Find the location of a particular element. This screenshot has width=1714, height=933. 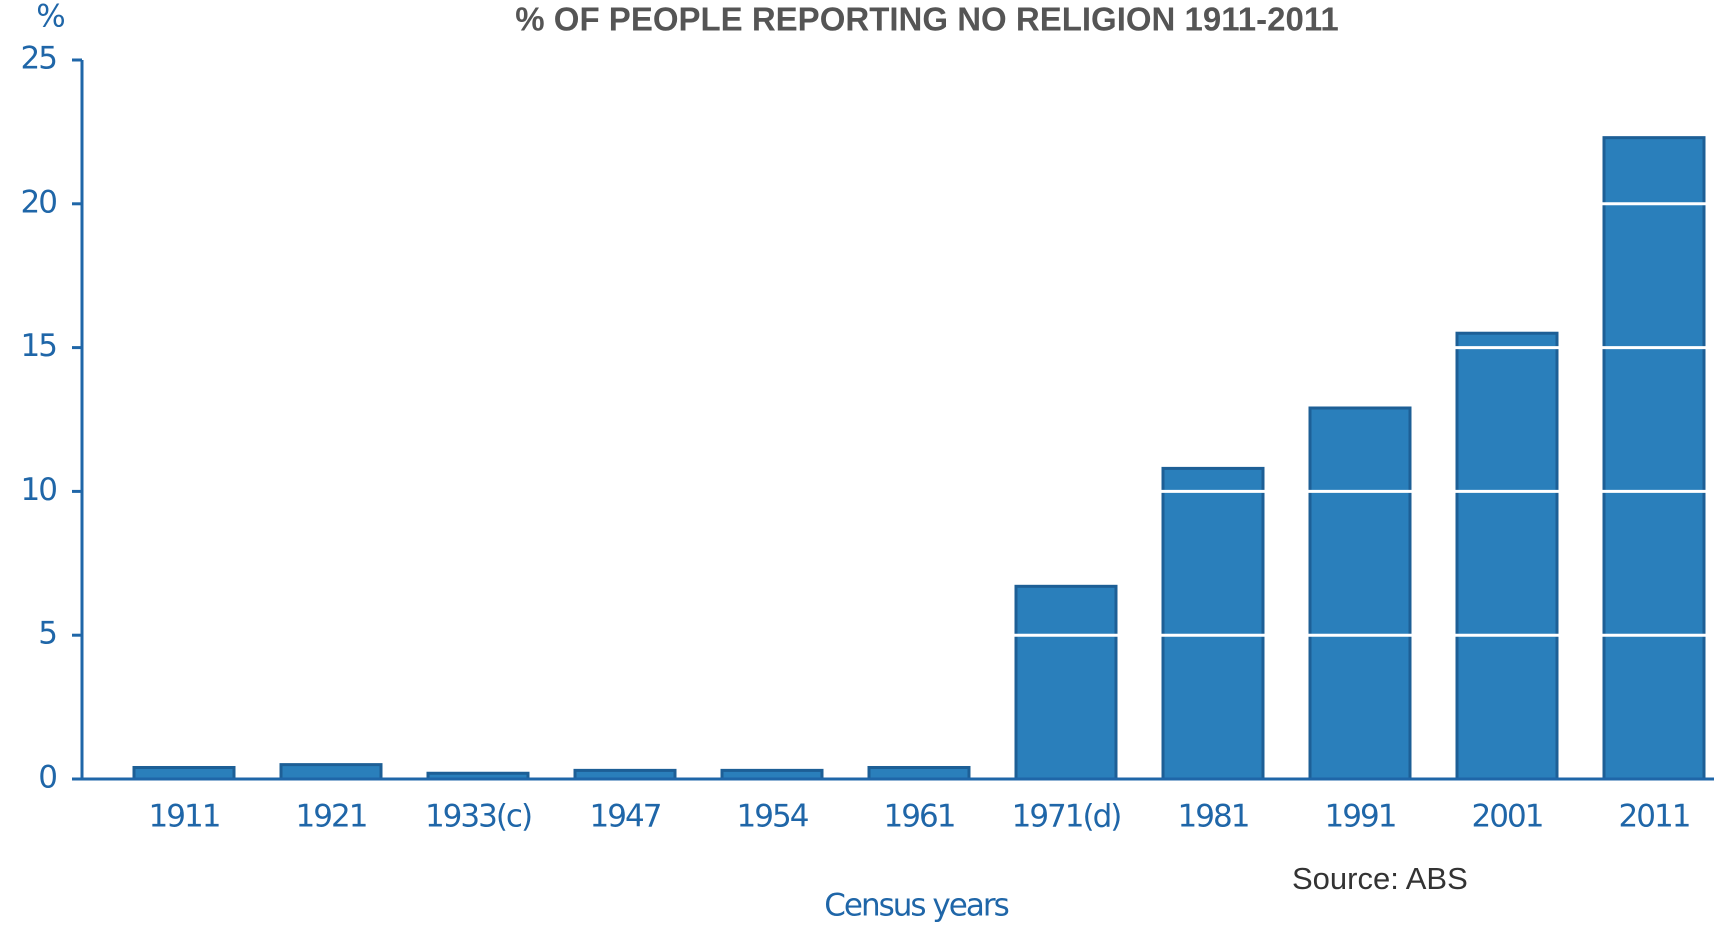

y-tick-label: 10 is located at coordinates (39, 490).